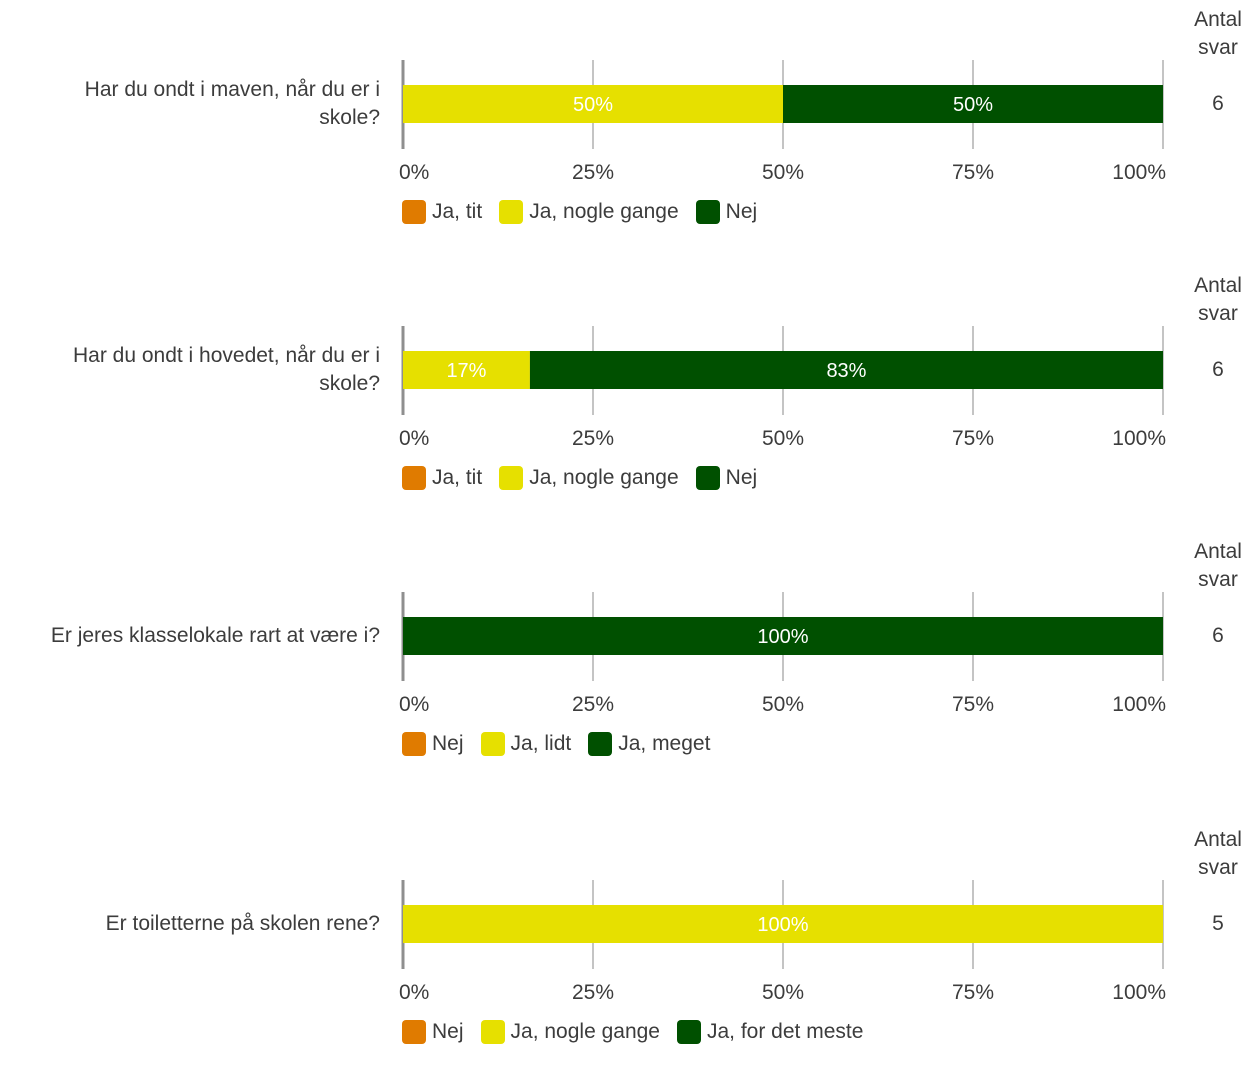 This screenshot has height=1068, width=1257. I want to click on legend-item: Ja, for det meste, so click(770, 1032).